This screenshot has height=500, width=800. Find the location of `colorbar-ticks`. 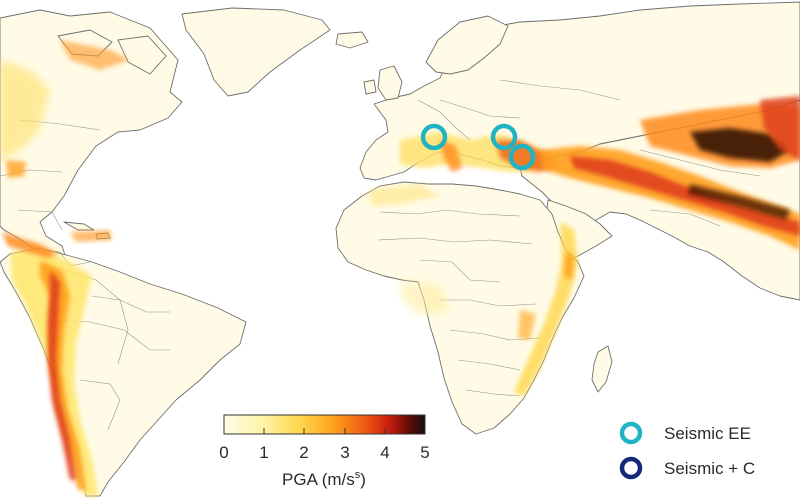

colorbar-ticks is located at coordinates (324, 431).